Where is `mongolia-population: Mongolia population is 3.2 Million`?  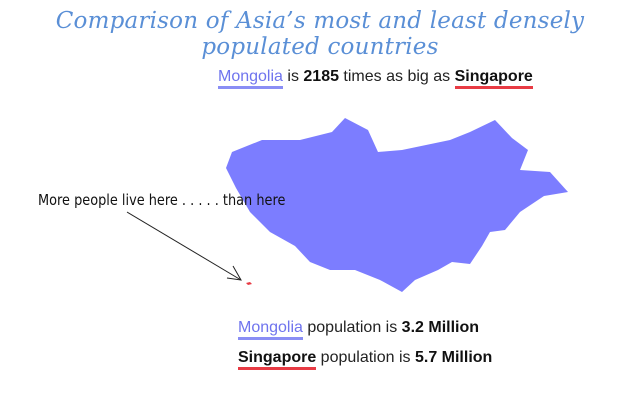
mongolia-population: Mongolia population is 3.2 Million is located at coordinates (359, 329).